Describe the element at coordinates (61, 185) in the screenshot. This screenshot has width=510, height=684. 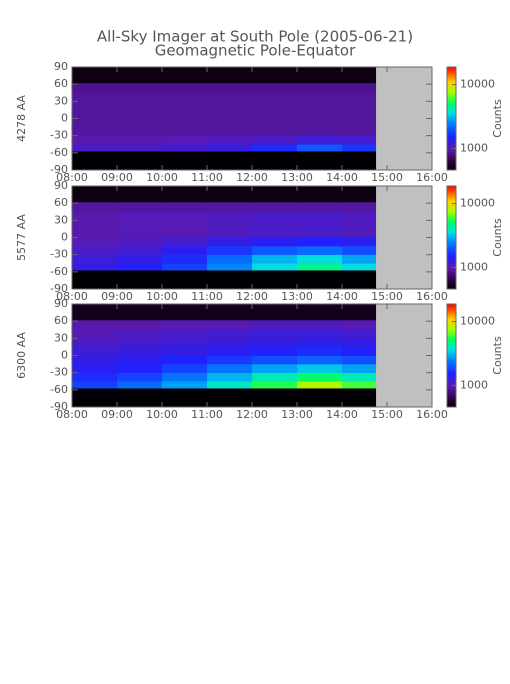
I see `y-tick-label: 90` at that location.